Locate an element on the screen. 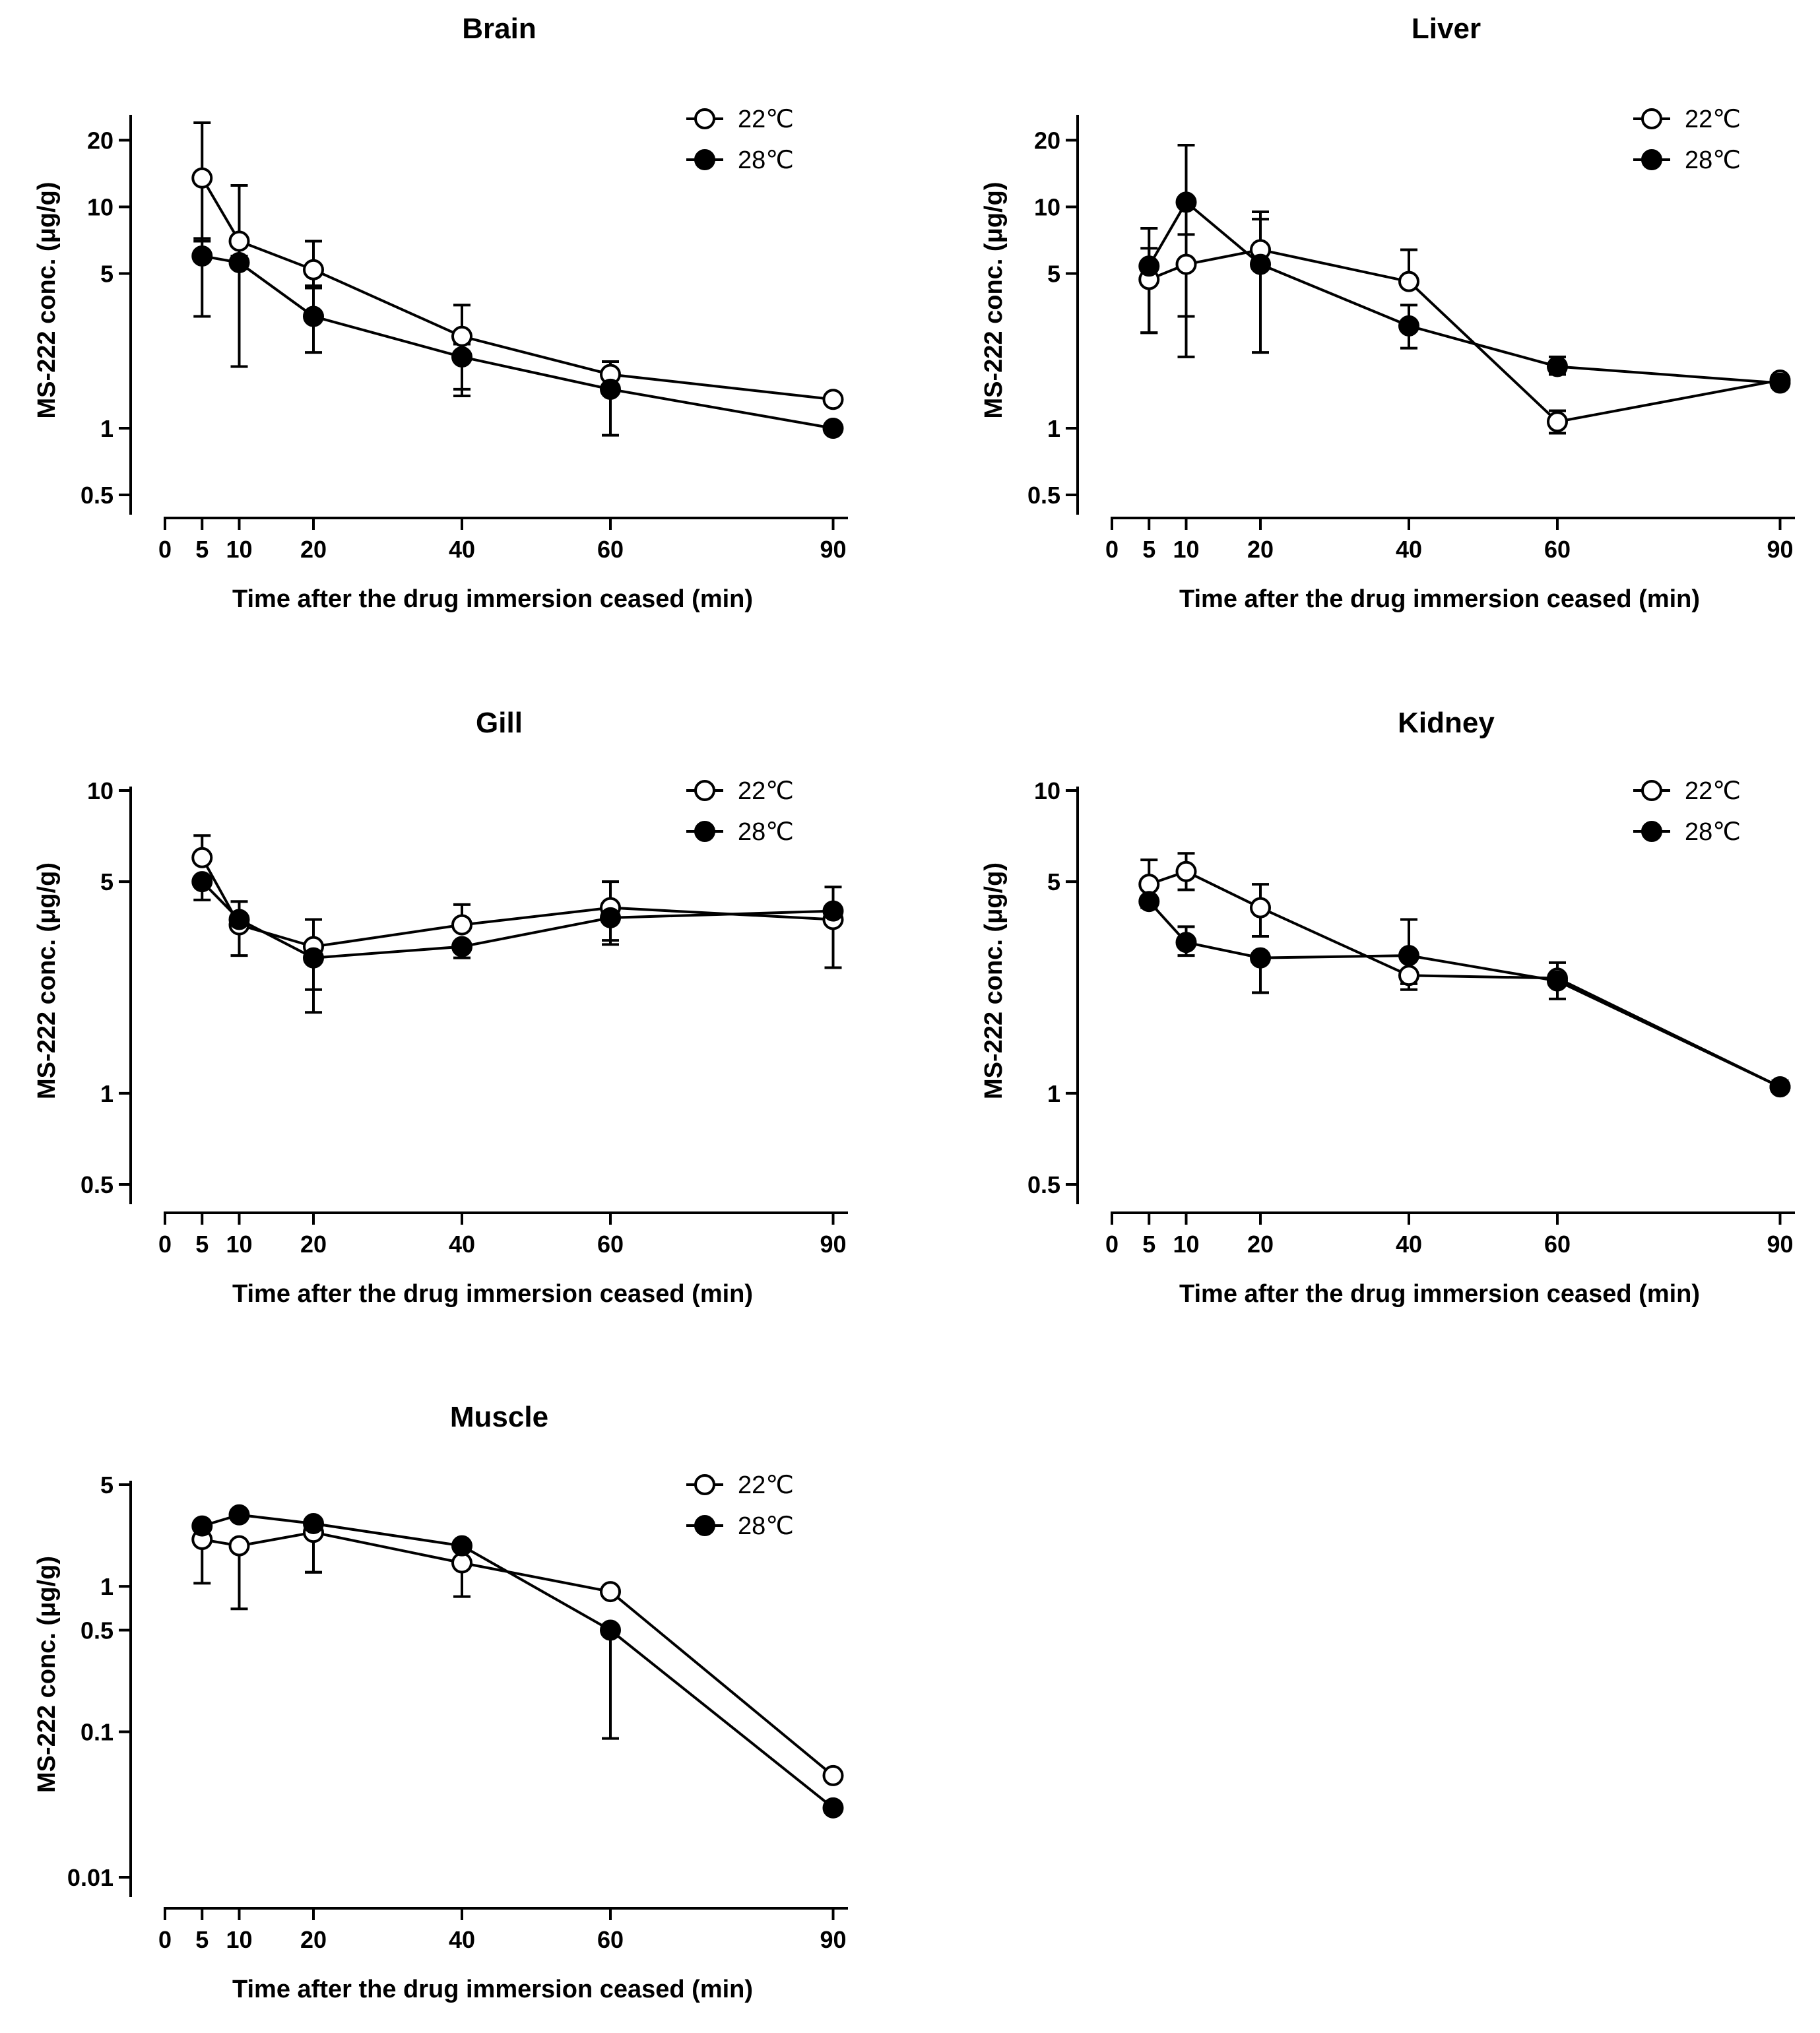 This screenshot has width=1820, height=2033. chart-title: Brain is located at coordinates (499, 29).